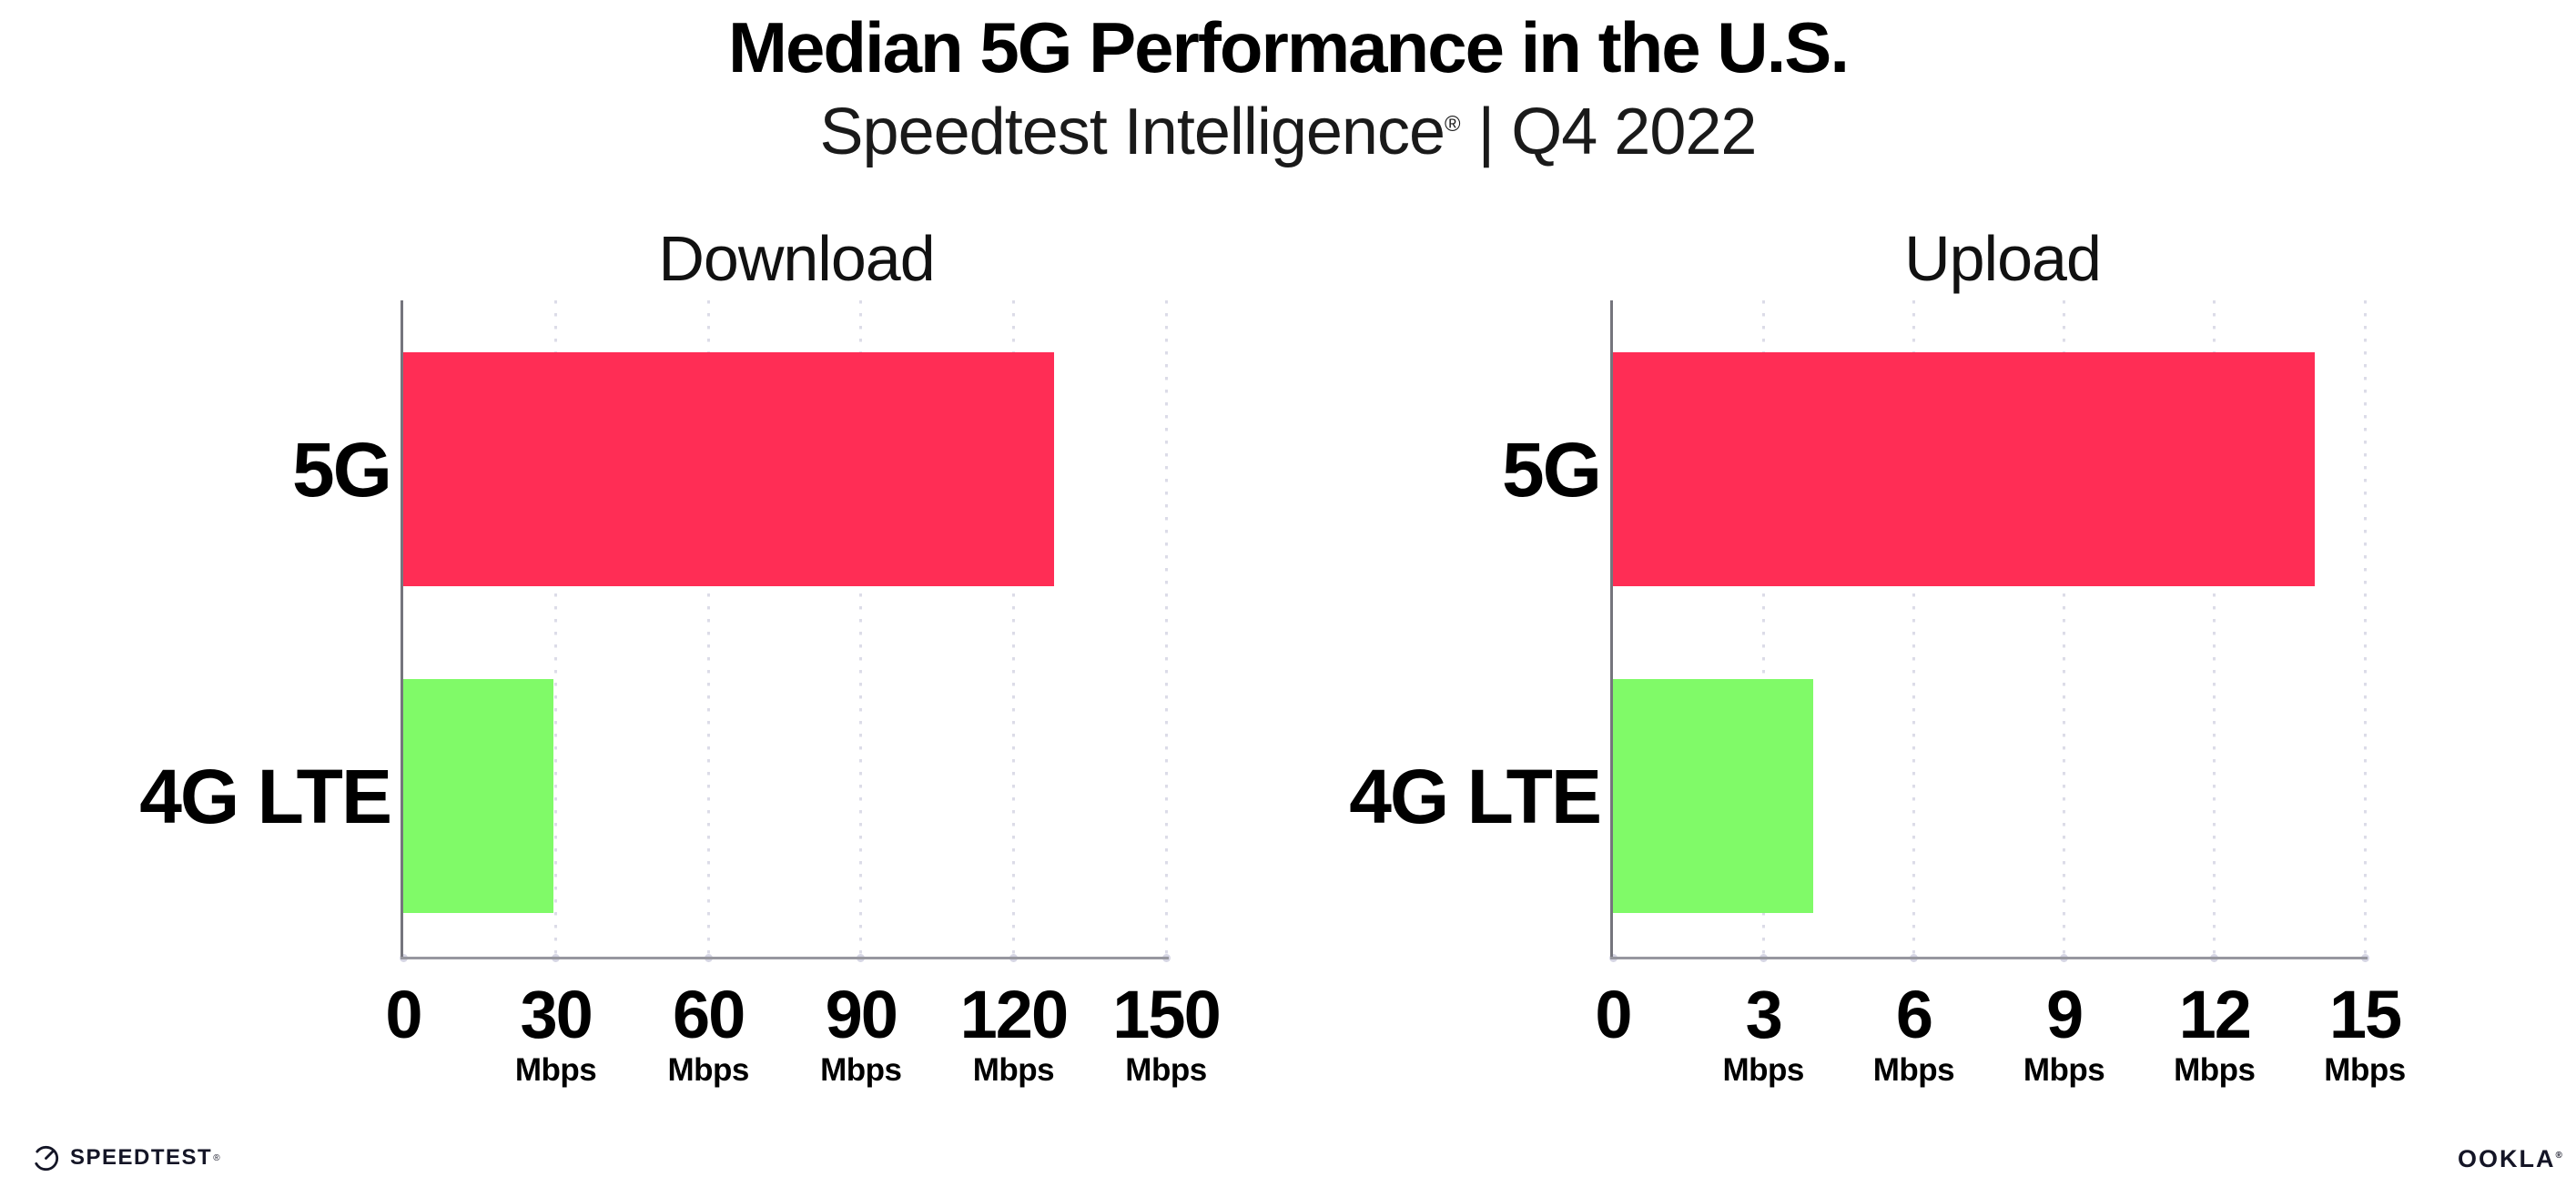 This screenshot has width=2576, height=1197. I want to click on page-title: Median 5G Performance in the U.S., so click(1289, 47).